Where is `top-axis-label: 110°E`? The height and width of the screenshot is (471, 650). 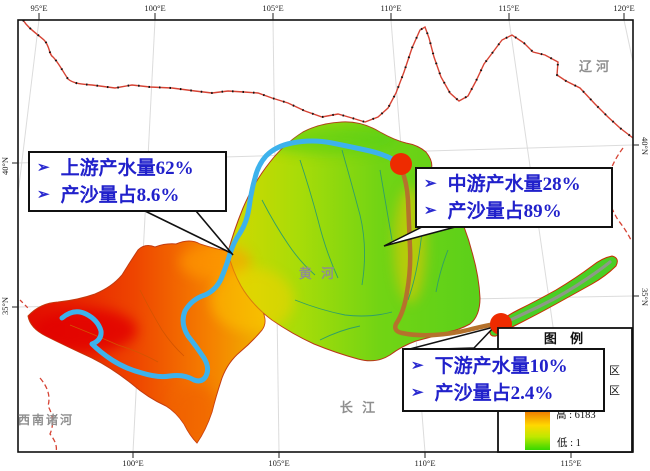
top-axis-label: 110°E is located at coordinates (390, 8).